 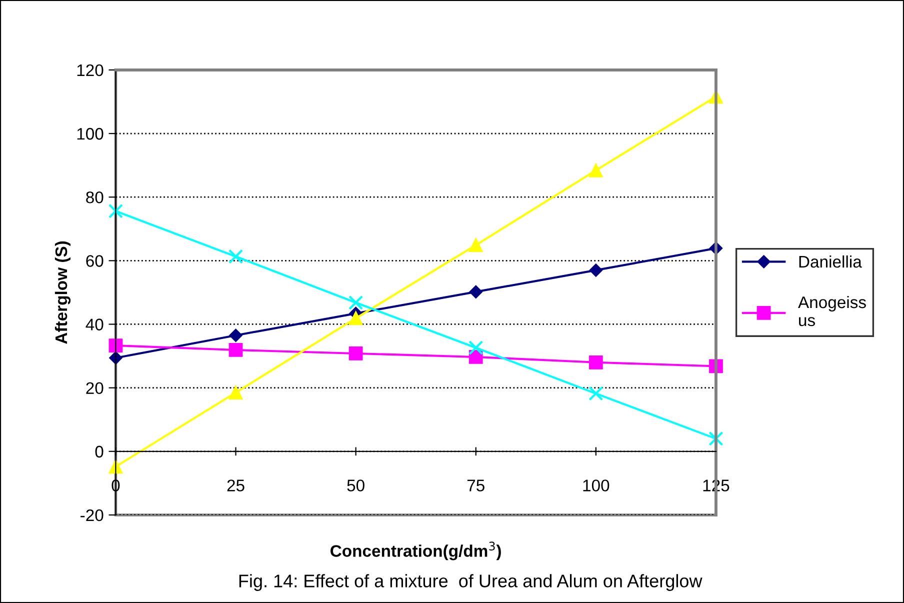 What do you see at coordinates (90, 134) in the screenshot?
I see `y-tick-label: 100` at bounding box center [90, 134].